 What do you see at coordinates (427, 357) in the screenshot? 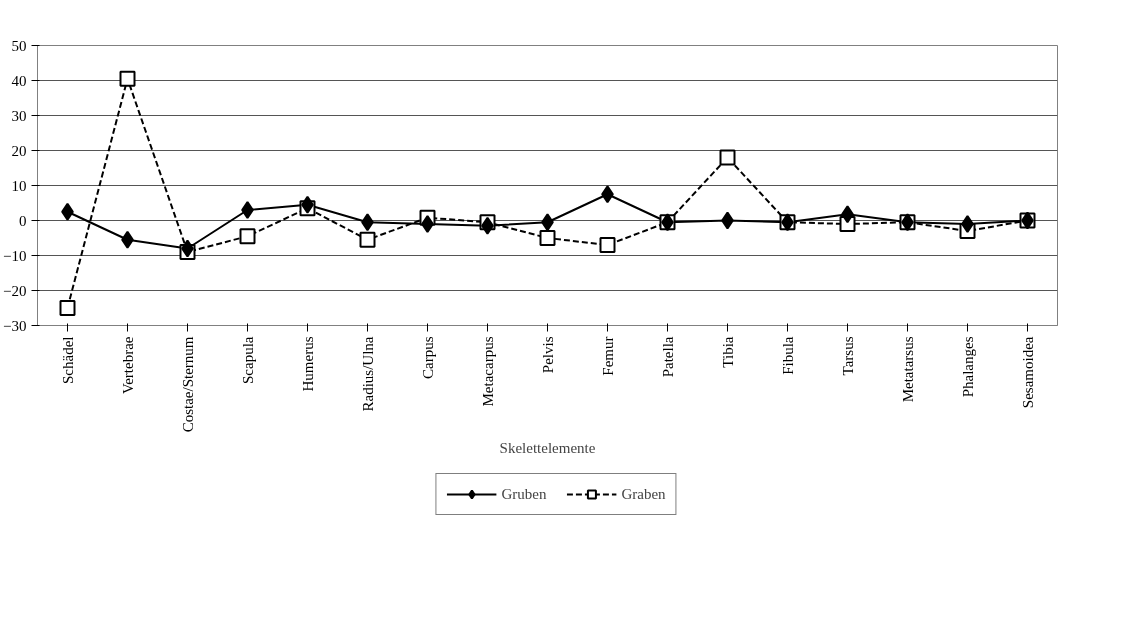
I see `x-tick-label: Carpus` at bounding box center [427, 357].